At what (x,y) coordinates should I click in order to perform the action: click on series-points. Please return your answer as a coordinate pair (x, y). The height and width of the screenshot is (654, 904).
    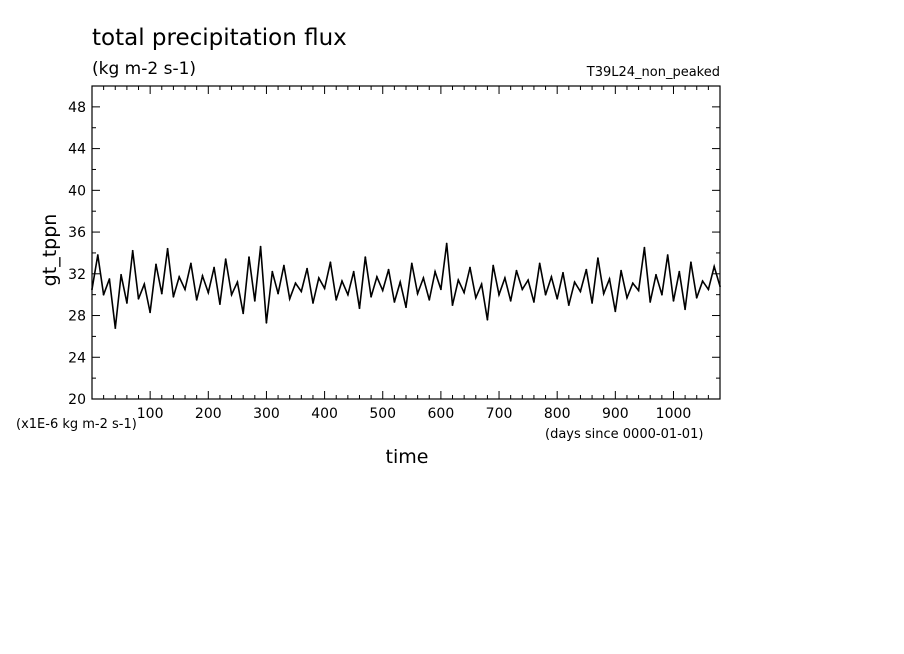
    Looking at the image, I should click on (406, 285).